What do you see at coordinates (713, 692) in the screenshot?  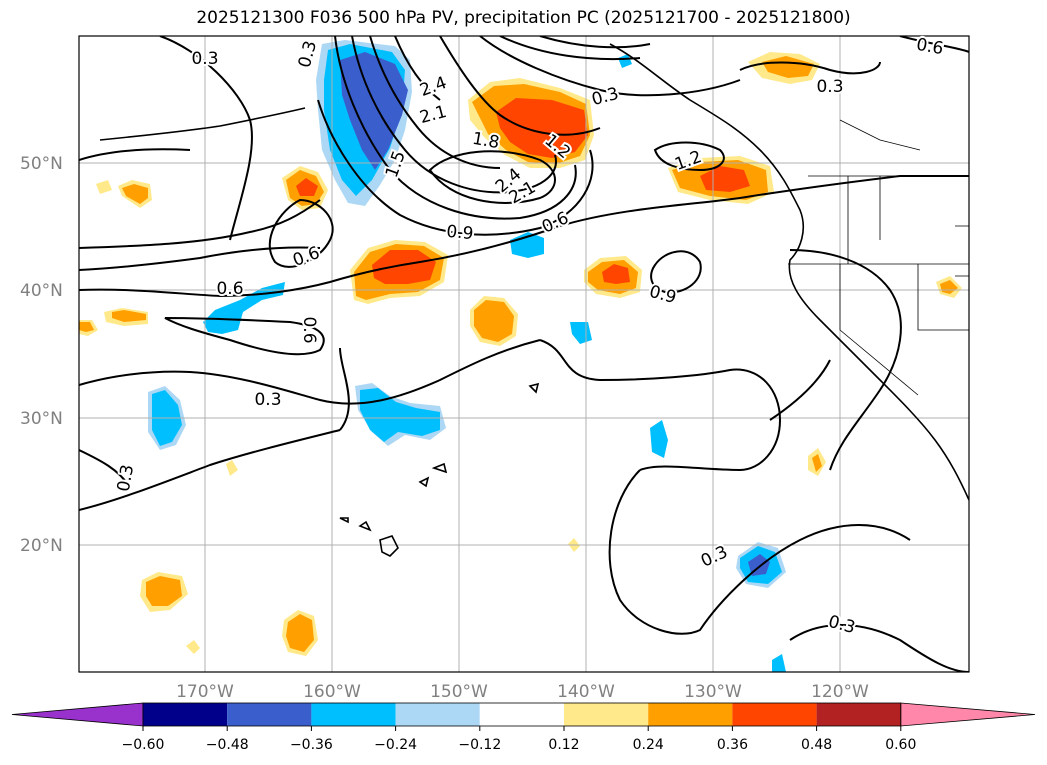 I see `lon-label-130w: 130°W` at bounding box center [713, 692].